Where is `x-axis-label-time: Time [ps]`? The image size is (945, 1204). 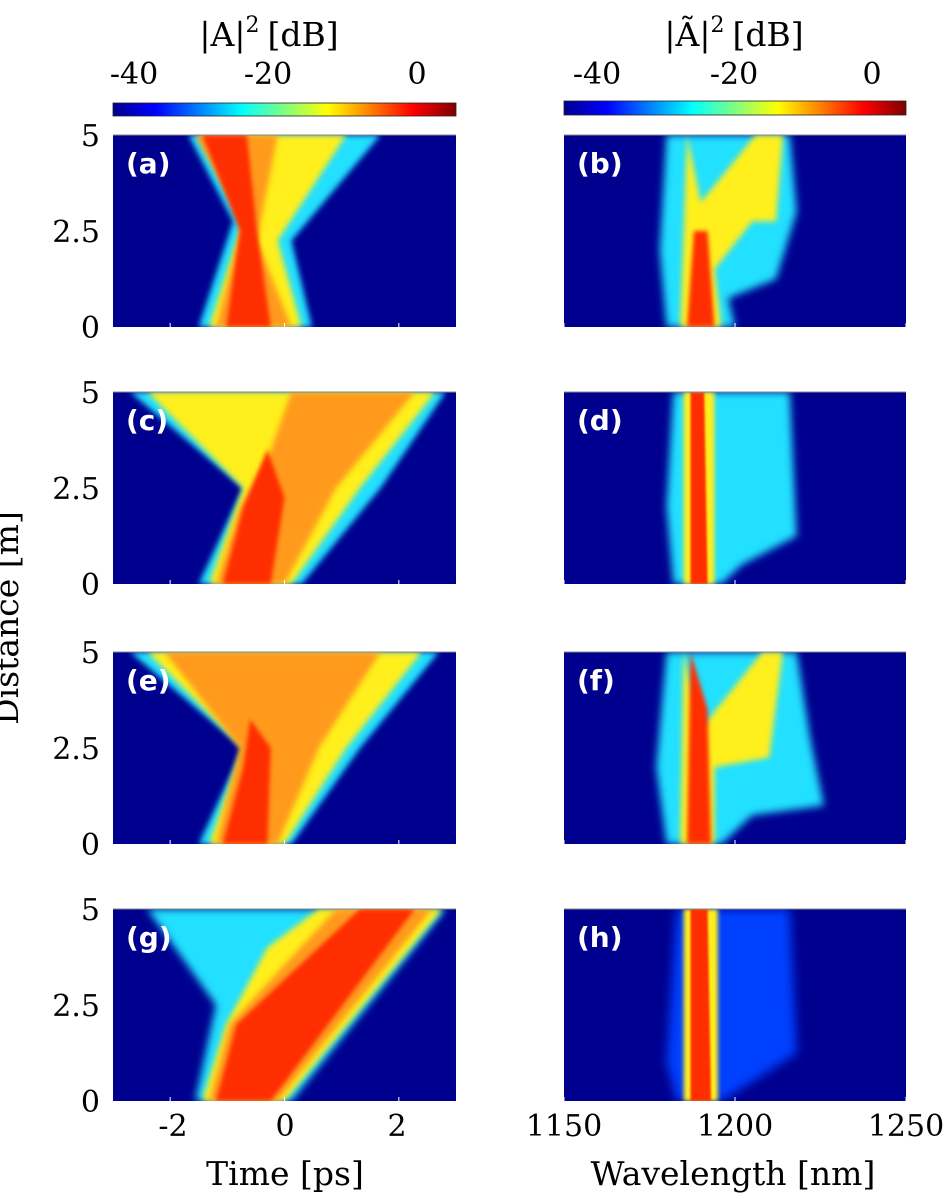
x-axis-label-time: Time [ps] is located at coordinates (285, 1173).